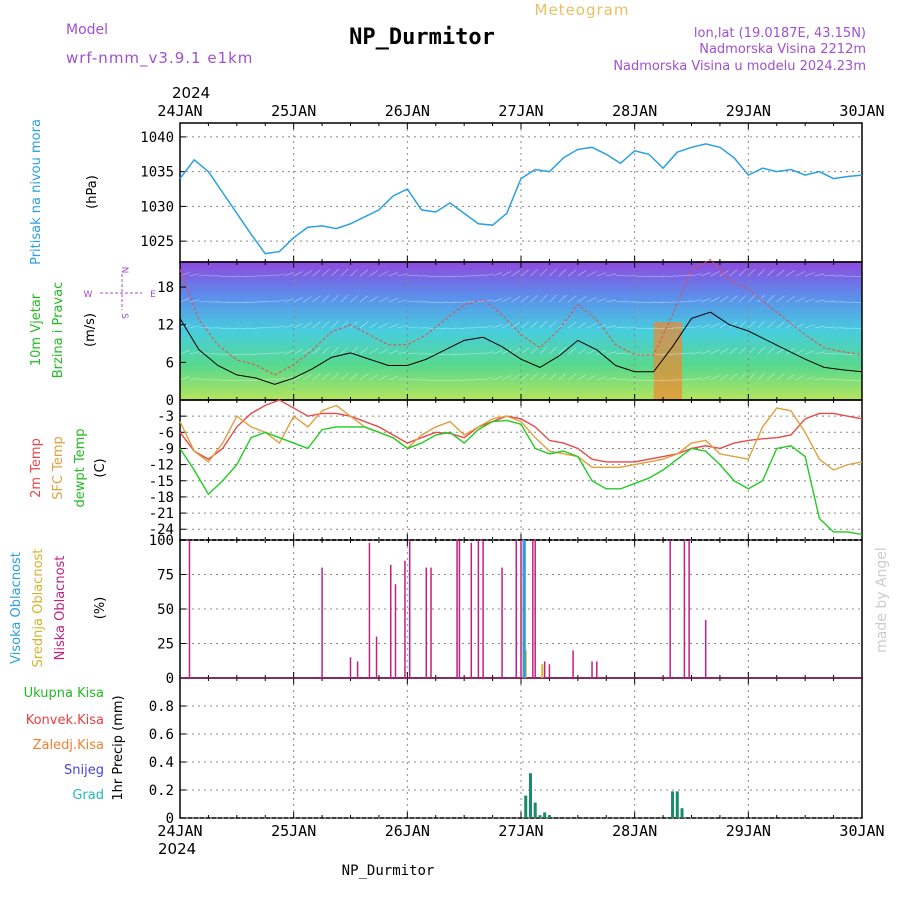 The height and width of the screenshot is (900, 900). I want to click on temp-2m-line, so click(521, 431).